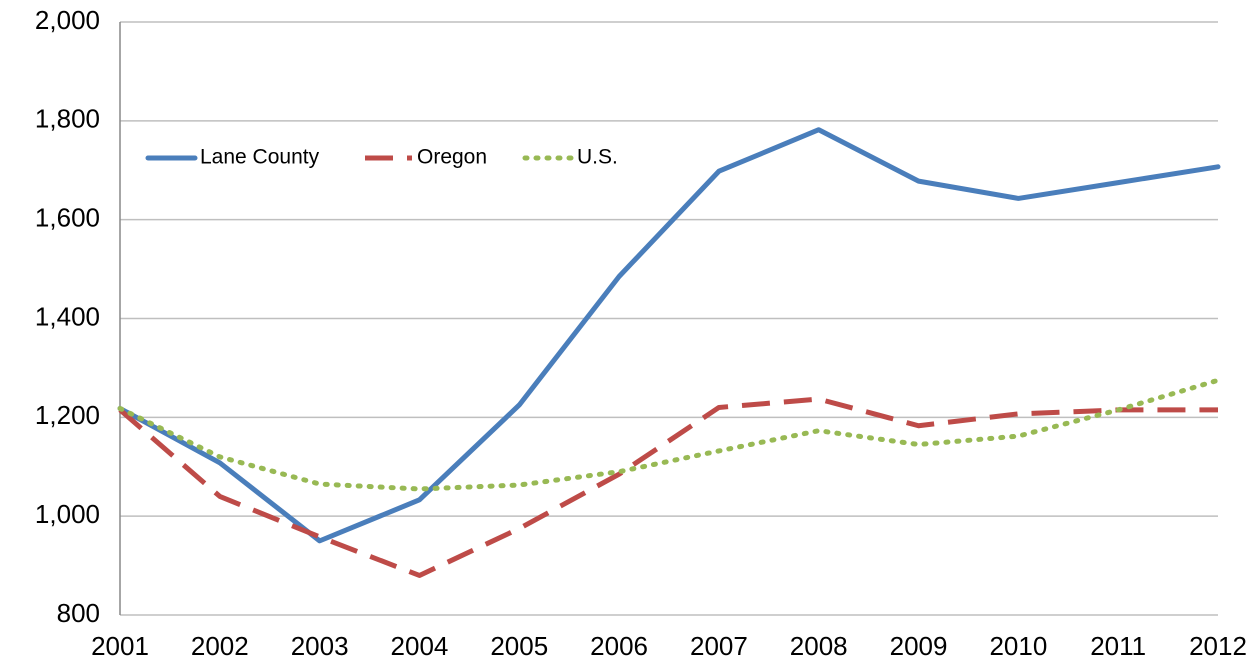 This screenshot has height=668, width=1257. I want to click on x-tick-label: 2012, so click(1218, 646).